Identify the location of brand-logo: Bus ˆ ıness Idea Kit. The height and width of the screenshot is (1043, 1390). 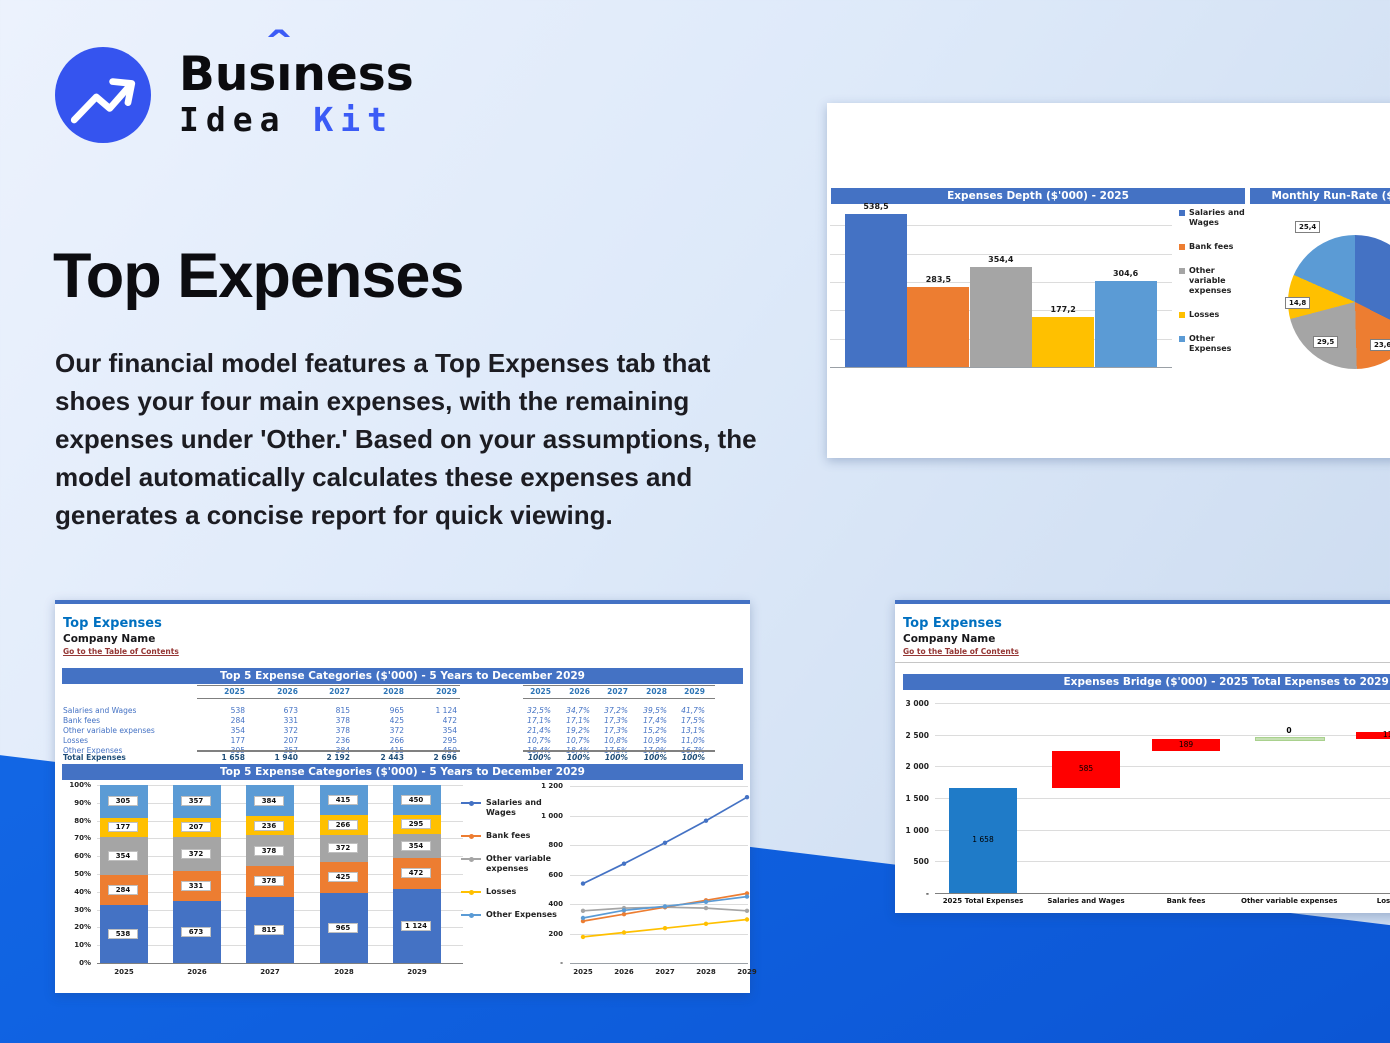
(234, 86).